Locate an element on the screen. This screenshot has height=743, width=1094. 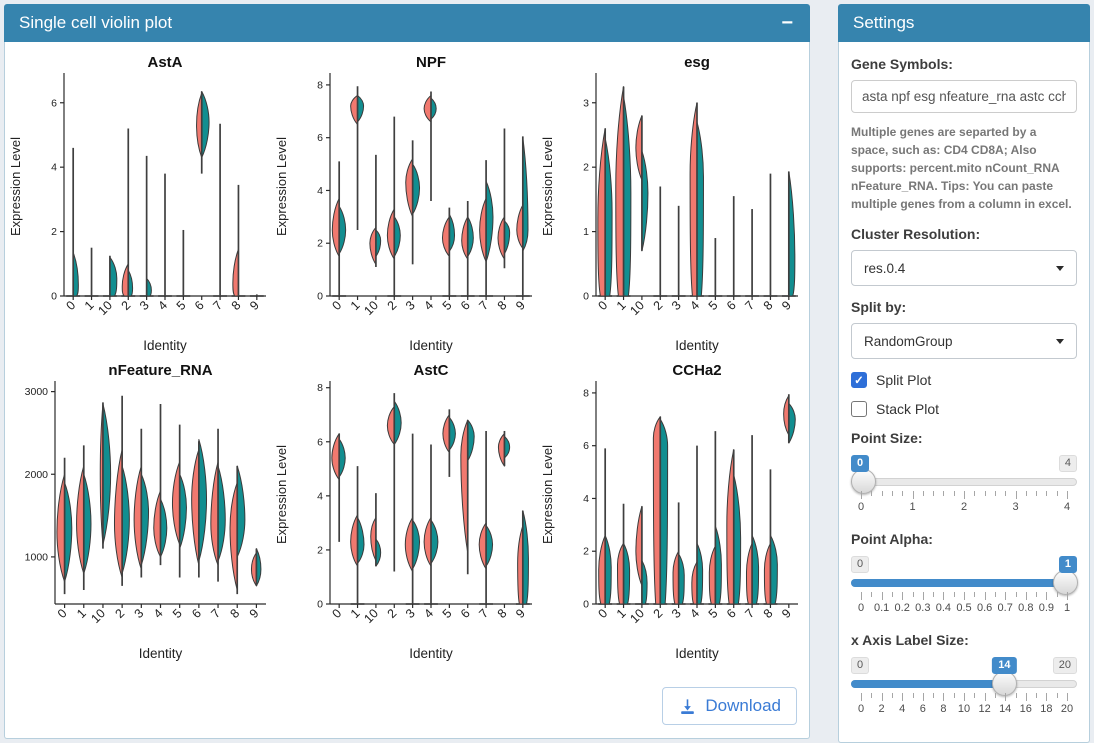
x-axis-label-size-slider-grid: 0 2 4 6 8 10 12 14 16 18 20 is located at coordinates (964, 706).